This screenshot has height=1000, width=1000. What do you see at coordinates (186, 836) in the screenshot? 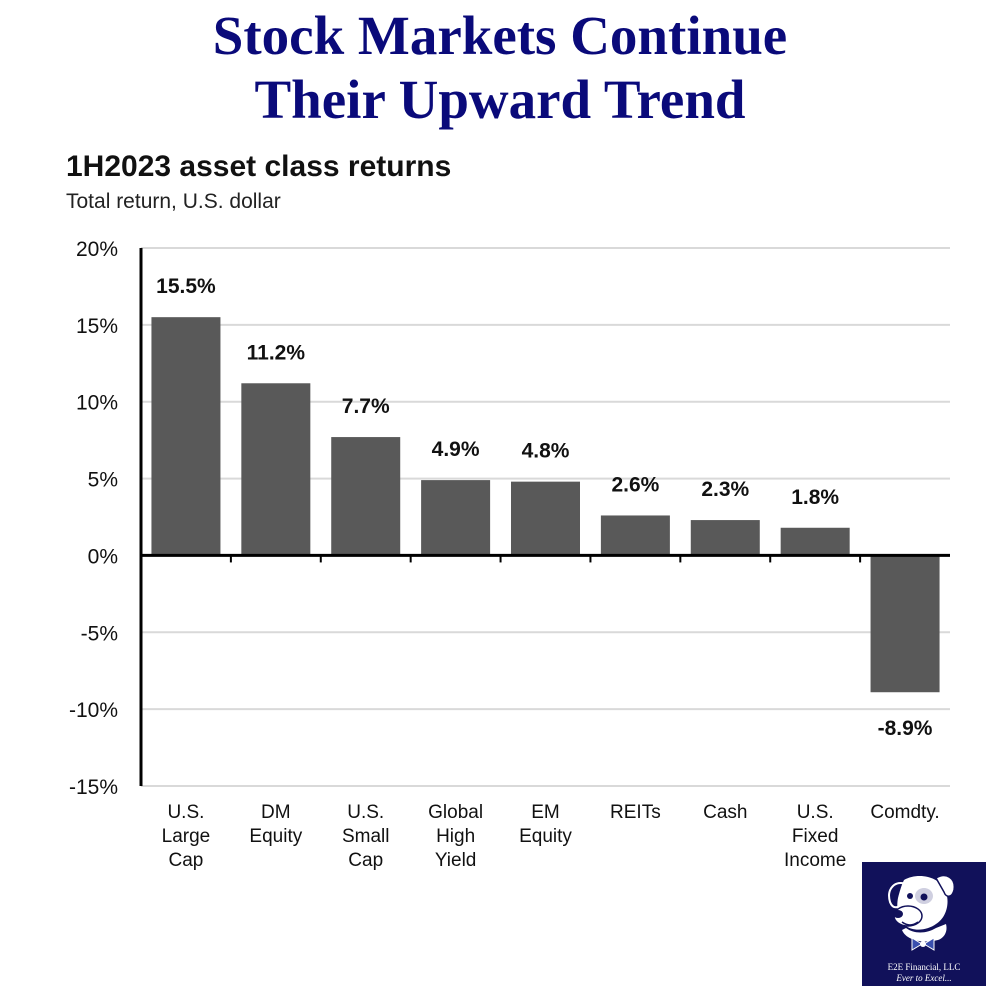
I see `x-category-label: Large` at bounding box center [186, 836].